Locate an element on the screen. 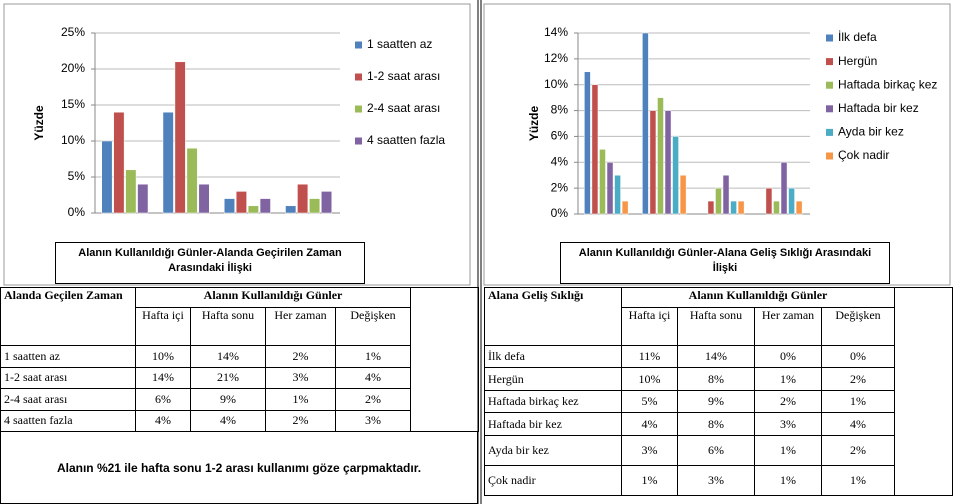  column-header: Değişken is located at coordinates (373, 326).